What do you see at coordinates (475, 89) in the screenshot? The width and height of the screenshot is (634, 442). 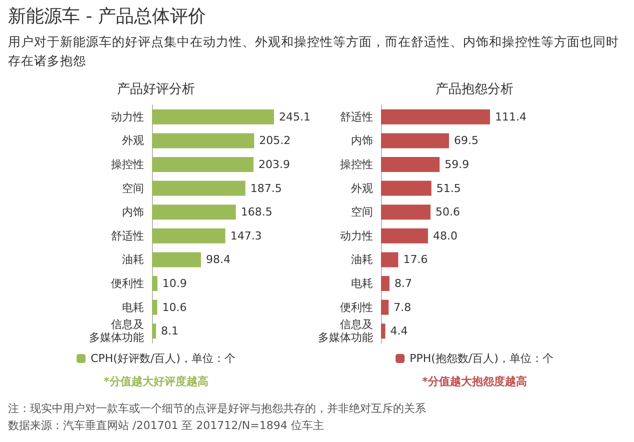 I see `chart-title: 产品抱怨分析` at bounding box center [475, 89].